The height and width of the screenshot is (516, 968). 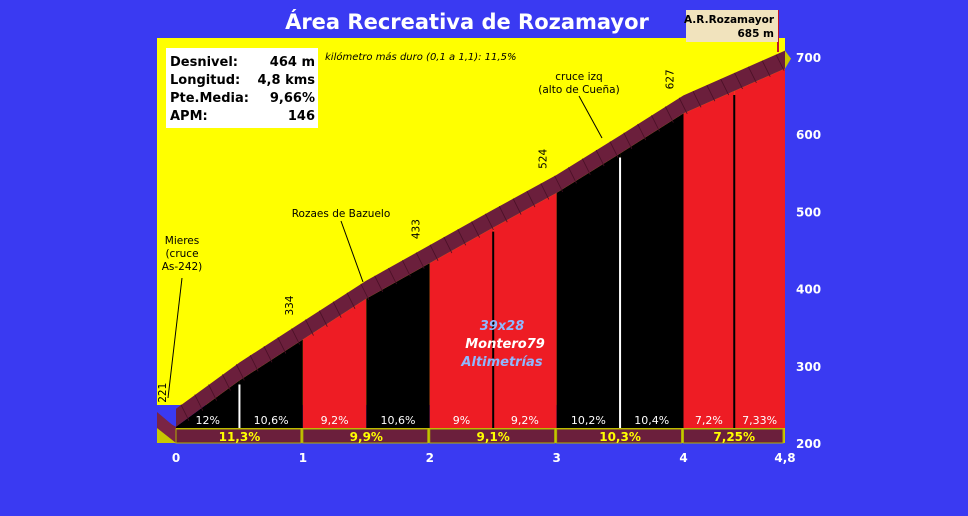 What do you see at coordinates (671, 79) in the screenshot?
I see `elevation-label: 627` at bounding box center [671, 79].